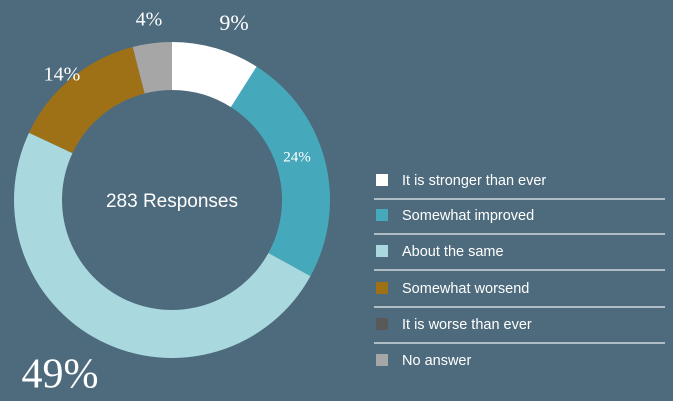 The height and width of the screenshot is (401, 673). Describe the element at coordinates (468, 216) in the screenshot. I see `legend-label: Somewhat improved` at that location.